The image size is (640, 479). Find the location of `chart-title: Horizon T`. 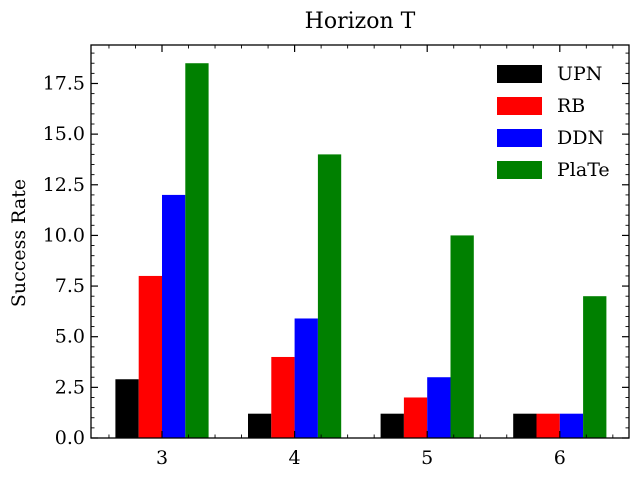

chart-title: Horizon T is located at coordinates (360, 21).